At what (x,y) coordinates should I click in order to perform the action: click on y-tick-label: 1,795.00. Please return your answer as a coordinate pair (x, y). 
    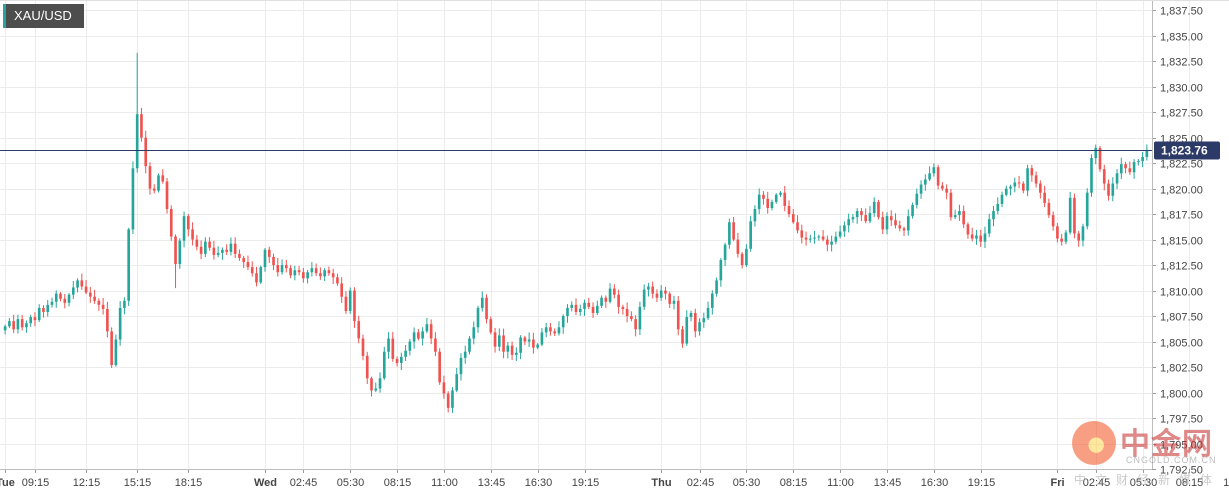
    Looking at the image, I should click on (1181, 446).